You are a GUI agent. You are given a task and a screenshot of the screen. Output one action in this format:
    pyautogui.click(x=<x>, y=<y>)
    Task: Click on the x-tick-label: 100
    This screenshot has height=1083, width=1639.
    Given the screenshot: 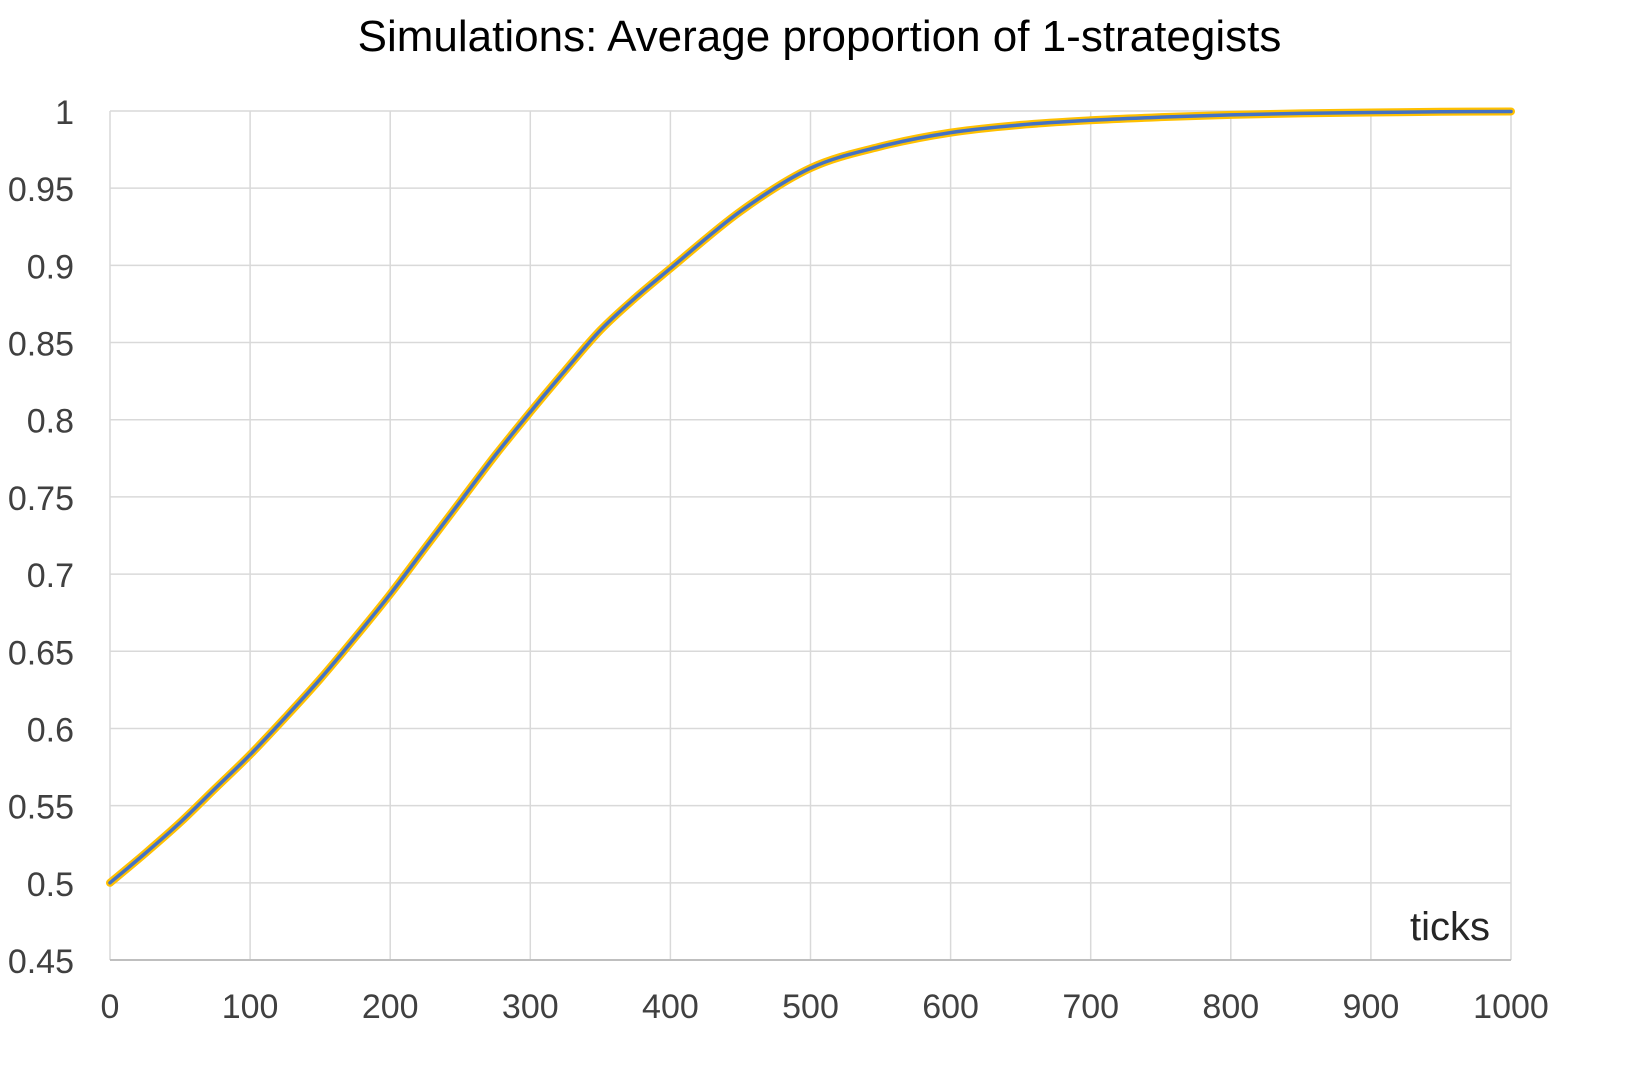 What is the action you would take?
    pyautogui.click(x=250, y=1007)
    